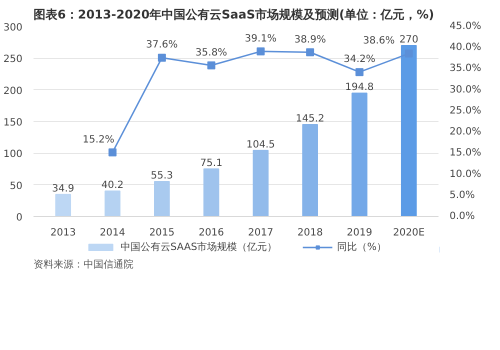 The height and width of the screenshot is (350, 500). What do you see at coordinates (13, 91) in the screenshot?
I see `y-tick-label: 200` at bounding box center [13, 91].